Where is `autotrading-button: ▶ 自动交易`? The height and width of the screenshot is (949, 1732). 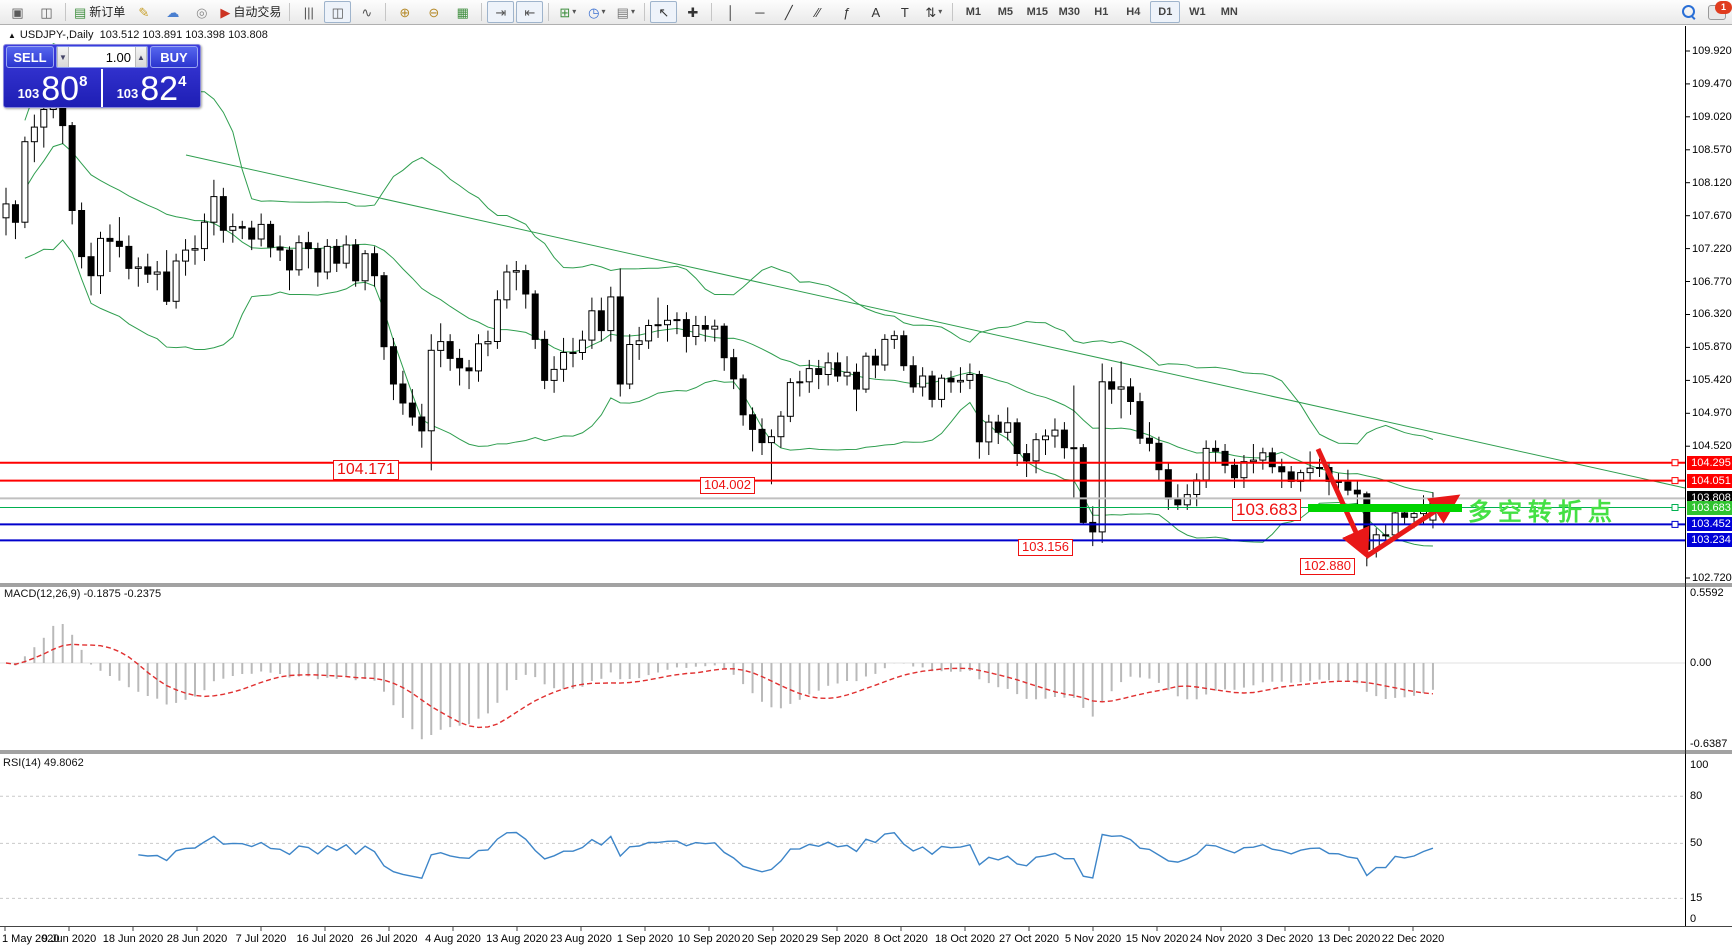 autotrading-button: ▶ 自动交易 is located at coordinates (250, 12).